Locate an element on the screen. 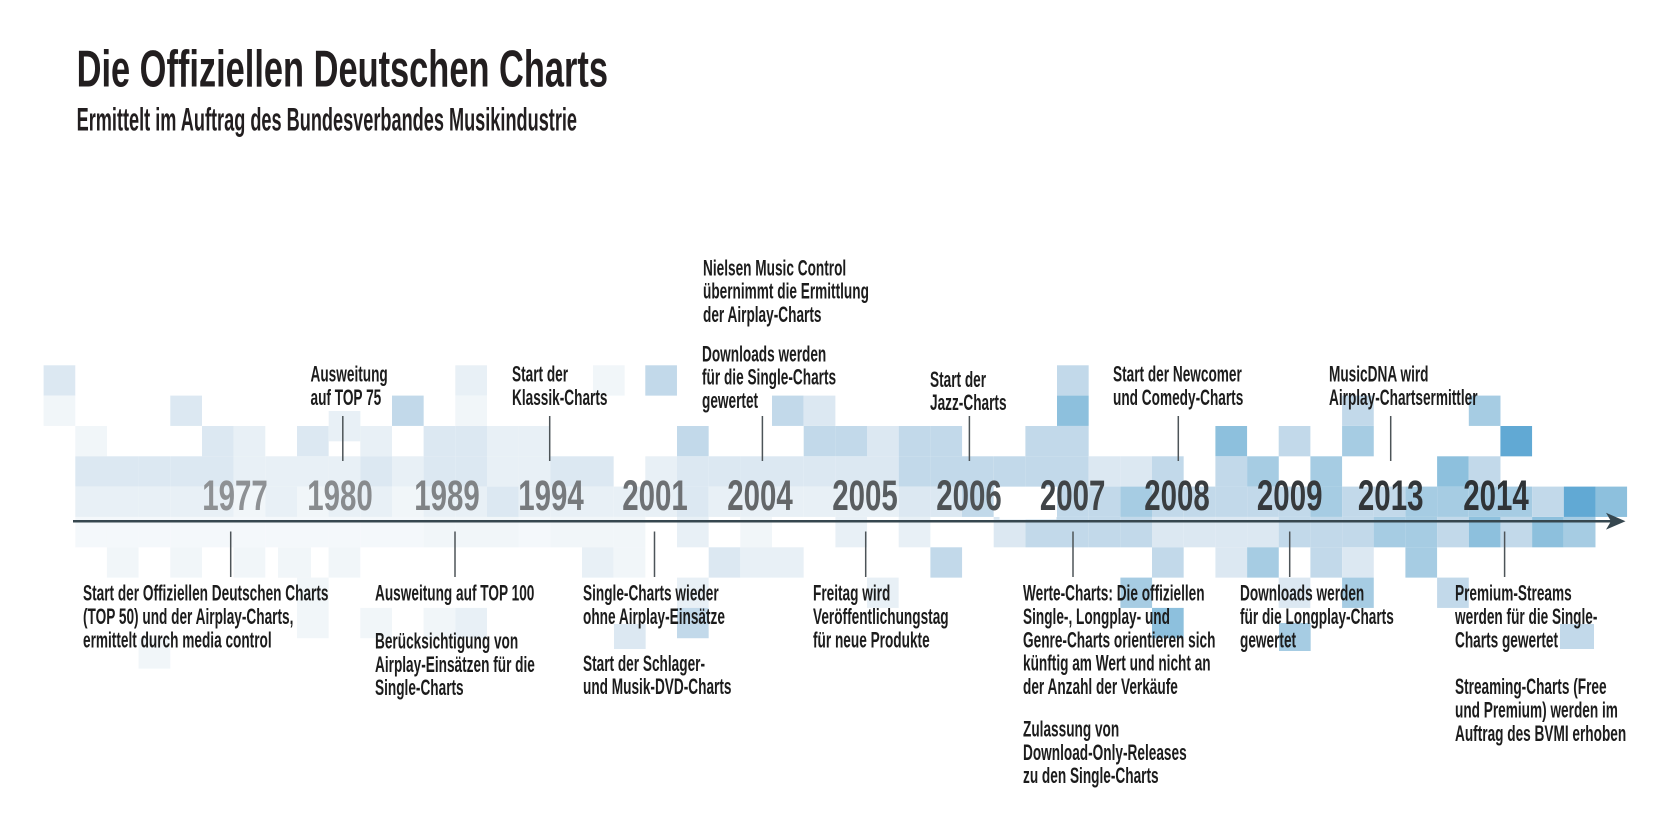  svg-text: zu den Single-Charts is located at coordinates (1091, 775).